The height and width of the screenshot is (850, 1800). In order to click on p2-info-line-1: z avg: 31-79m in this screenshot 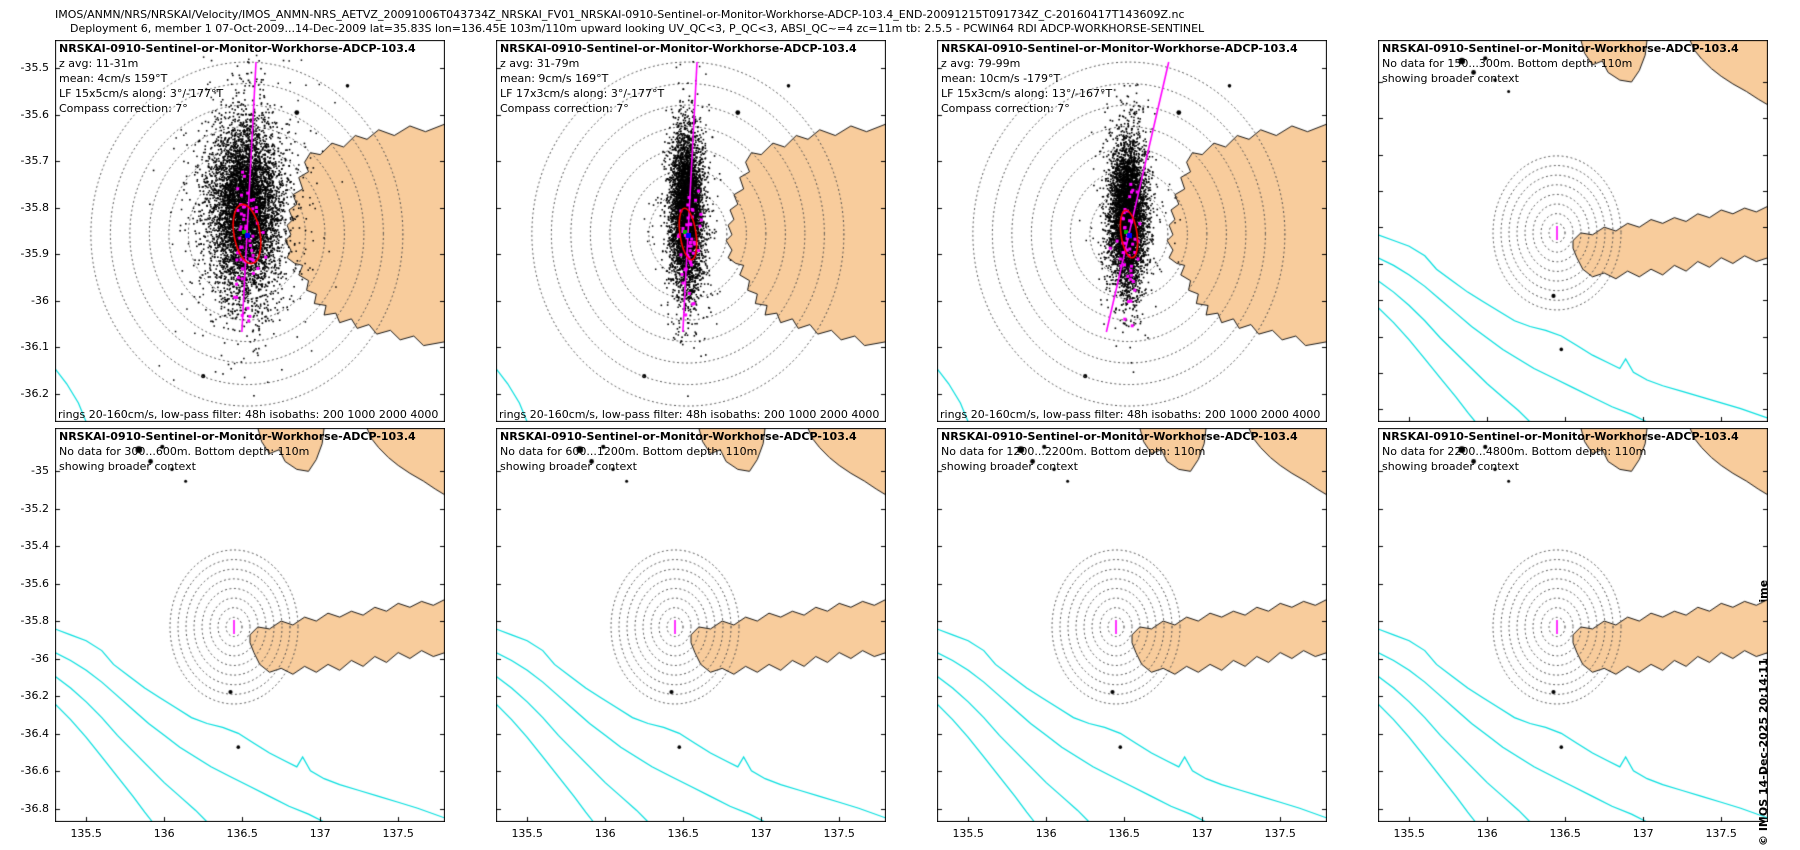, I will do `click(540, 63)`.